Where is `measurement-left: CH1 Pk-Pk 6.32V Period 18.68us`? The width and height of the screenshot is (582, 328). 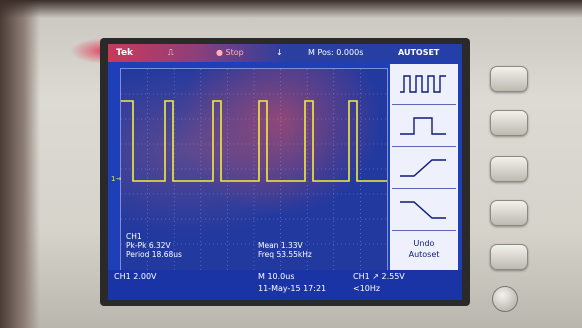
measurement-left: CH1 Pk-Pk 6.32V Period 18.68us is located at coordinates (154, 245).